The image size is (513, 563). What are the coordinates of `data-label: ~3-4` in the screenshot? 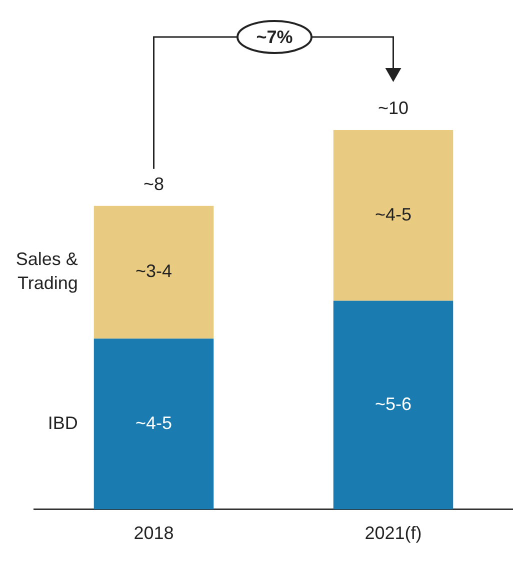 It's located at (153, 271).